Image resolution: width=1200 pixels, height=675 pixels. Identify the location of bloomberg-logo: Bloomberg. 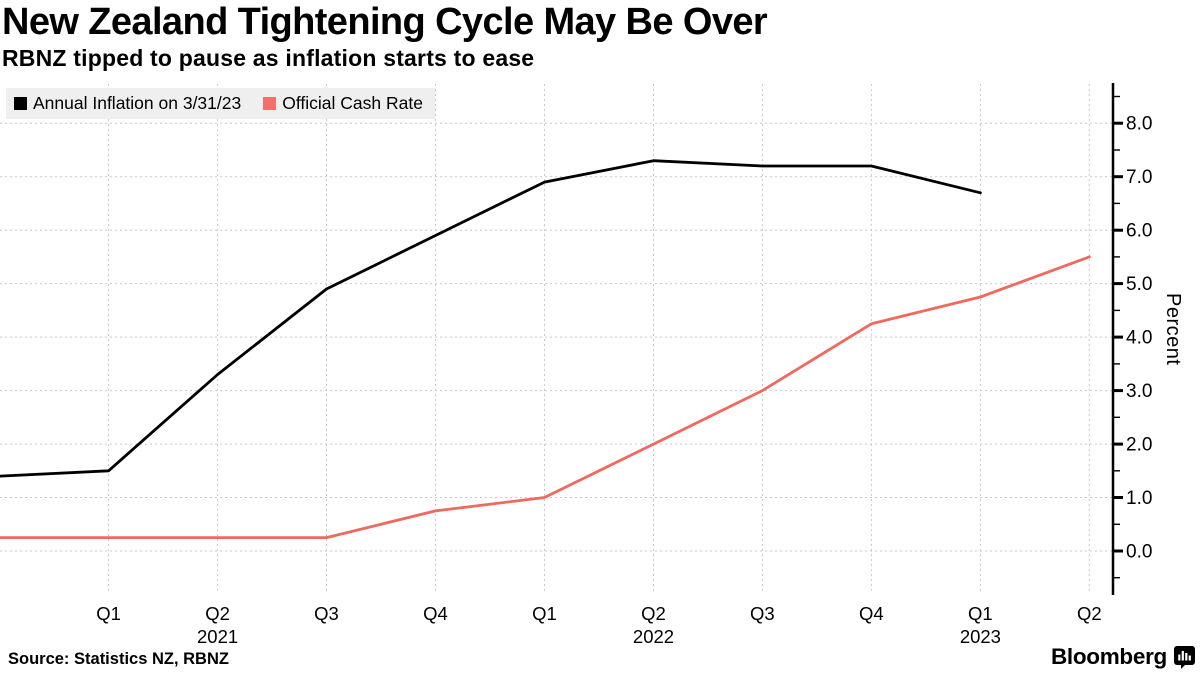
(1123, 657).